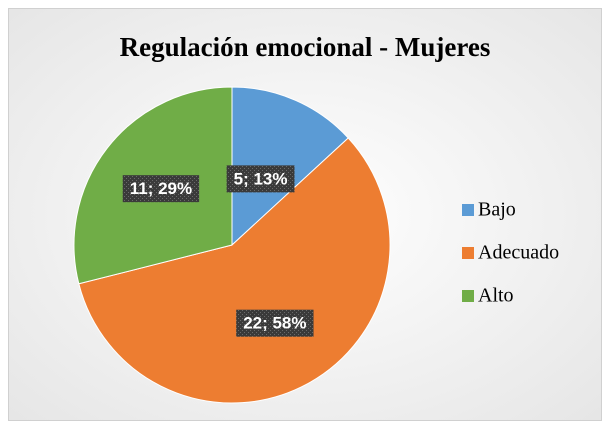 The image size is (610, 429). I want to click on value-label-text: 11; 29%, so click(161, 188).